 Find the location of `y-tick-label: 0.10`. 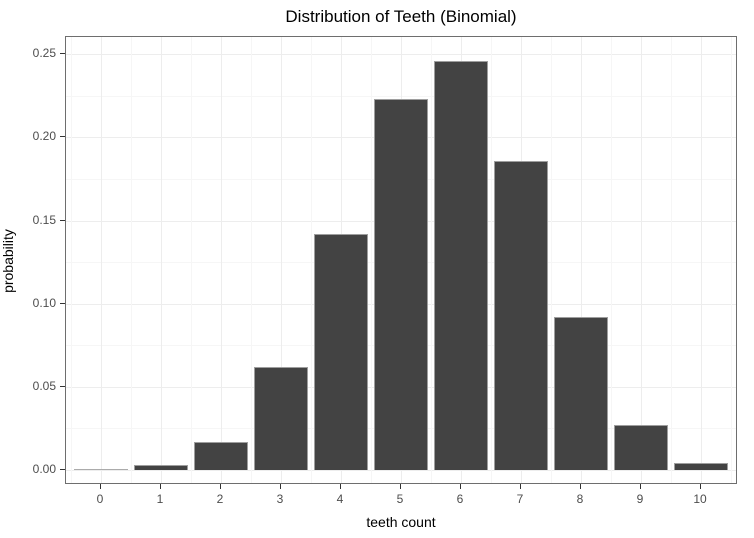

y-tick-label: 0.10 is located at coordinates (44, 302).